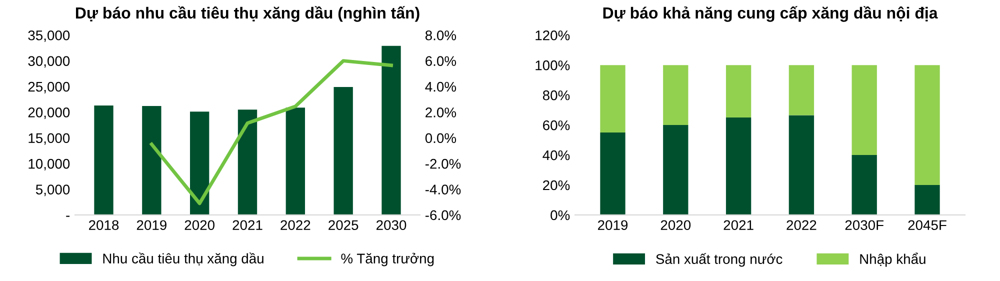 The image size is (1000, 281). I want to click on y-tick-label: 5,000, so click(53, 190).